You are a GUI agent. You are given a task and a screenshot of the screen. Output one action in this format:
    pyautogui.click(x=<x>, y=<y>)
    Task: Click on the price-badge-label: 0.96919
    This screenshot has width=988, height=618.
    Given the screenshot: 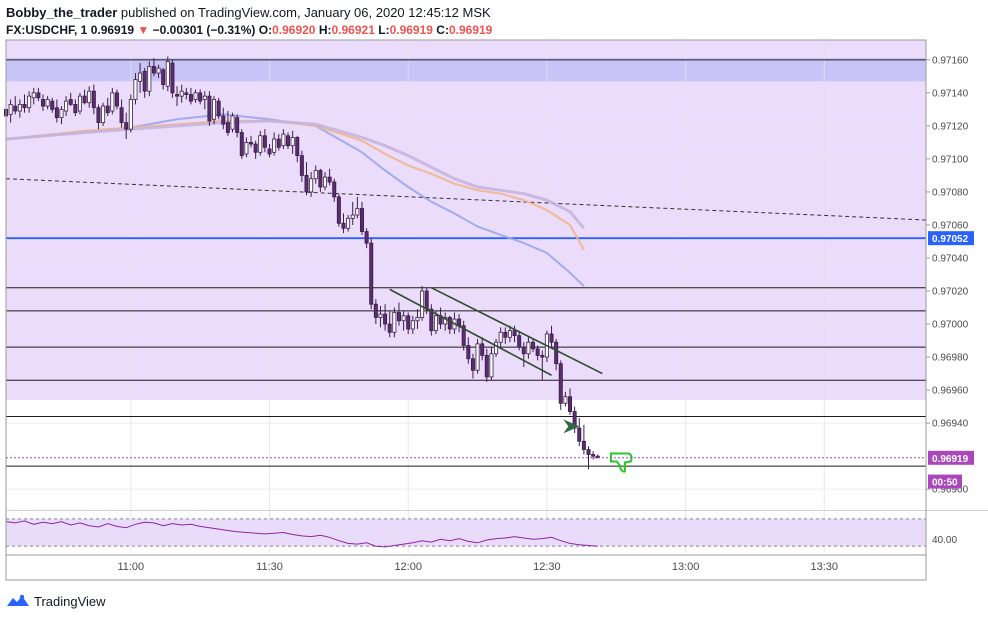 What is the action you would take?
    pyautogui.click(x=950, y=459)
    